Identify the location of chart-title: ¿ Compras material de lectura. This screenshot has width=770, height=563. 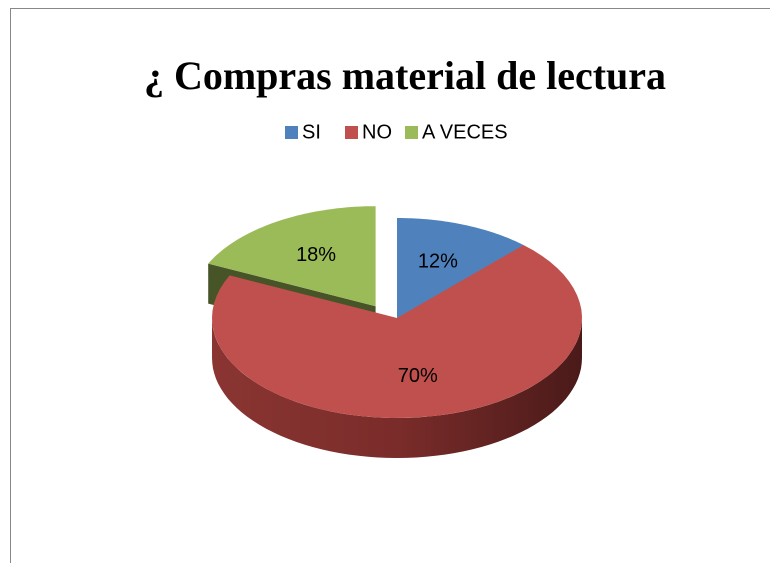
(405, 75).